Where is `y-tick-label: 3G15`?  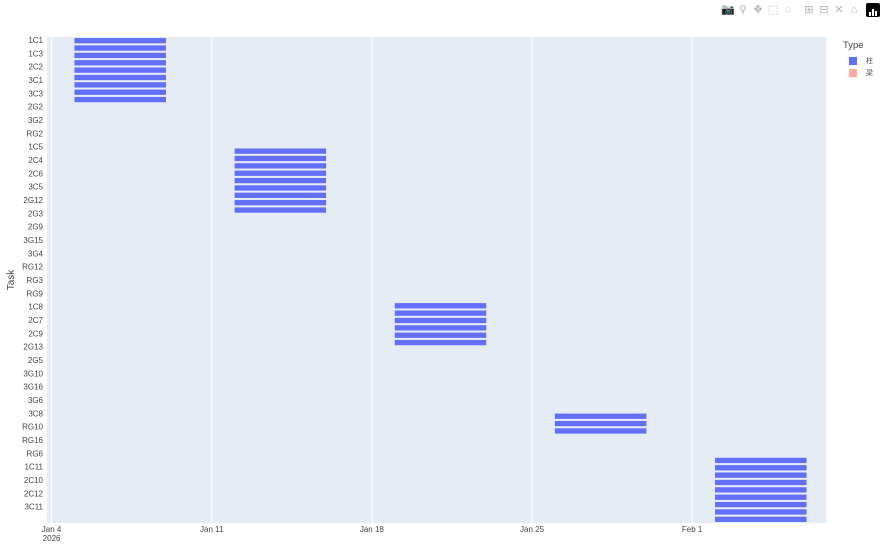 y-tick-label: 3G15 is located at coordinates (33, 240).